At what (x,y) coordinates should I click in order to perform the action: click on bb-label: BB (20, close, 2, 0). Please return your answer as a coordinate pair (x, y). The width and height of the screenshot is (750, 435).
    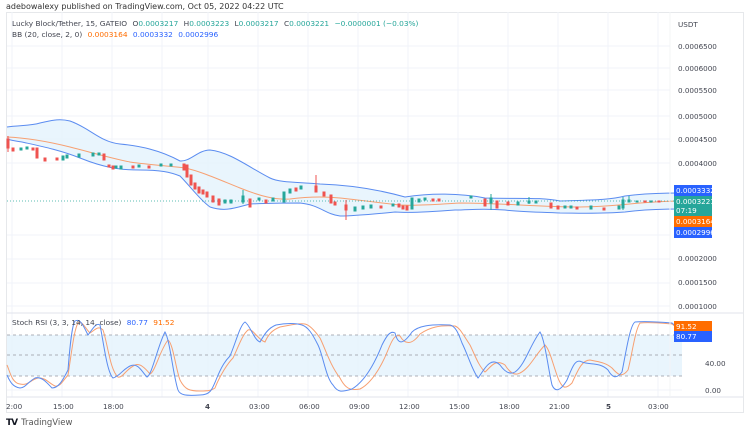
    Looking at the image, I should click on (47, 34).